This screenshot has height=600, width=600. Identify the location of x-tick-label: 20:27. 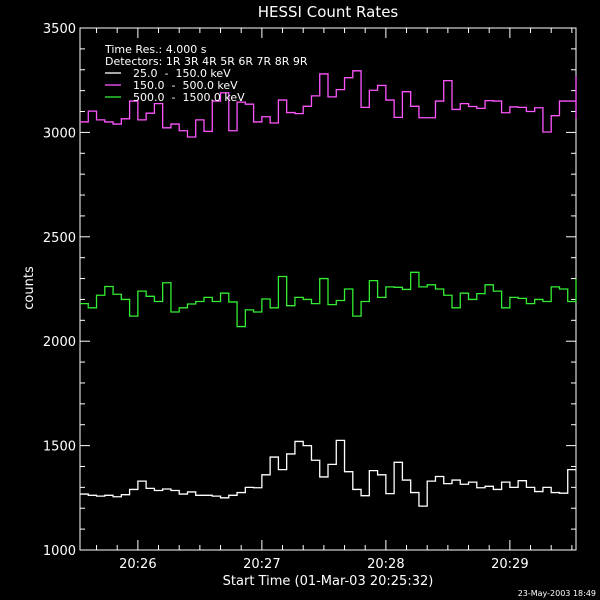
(261, 564).